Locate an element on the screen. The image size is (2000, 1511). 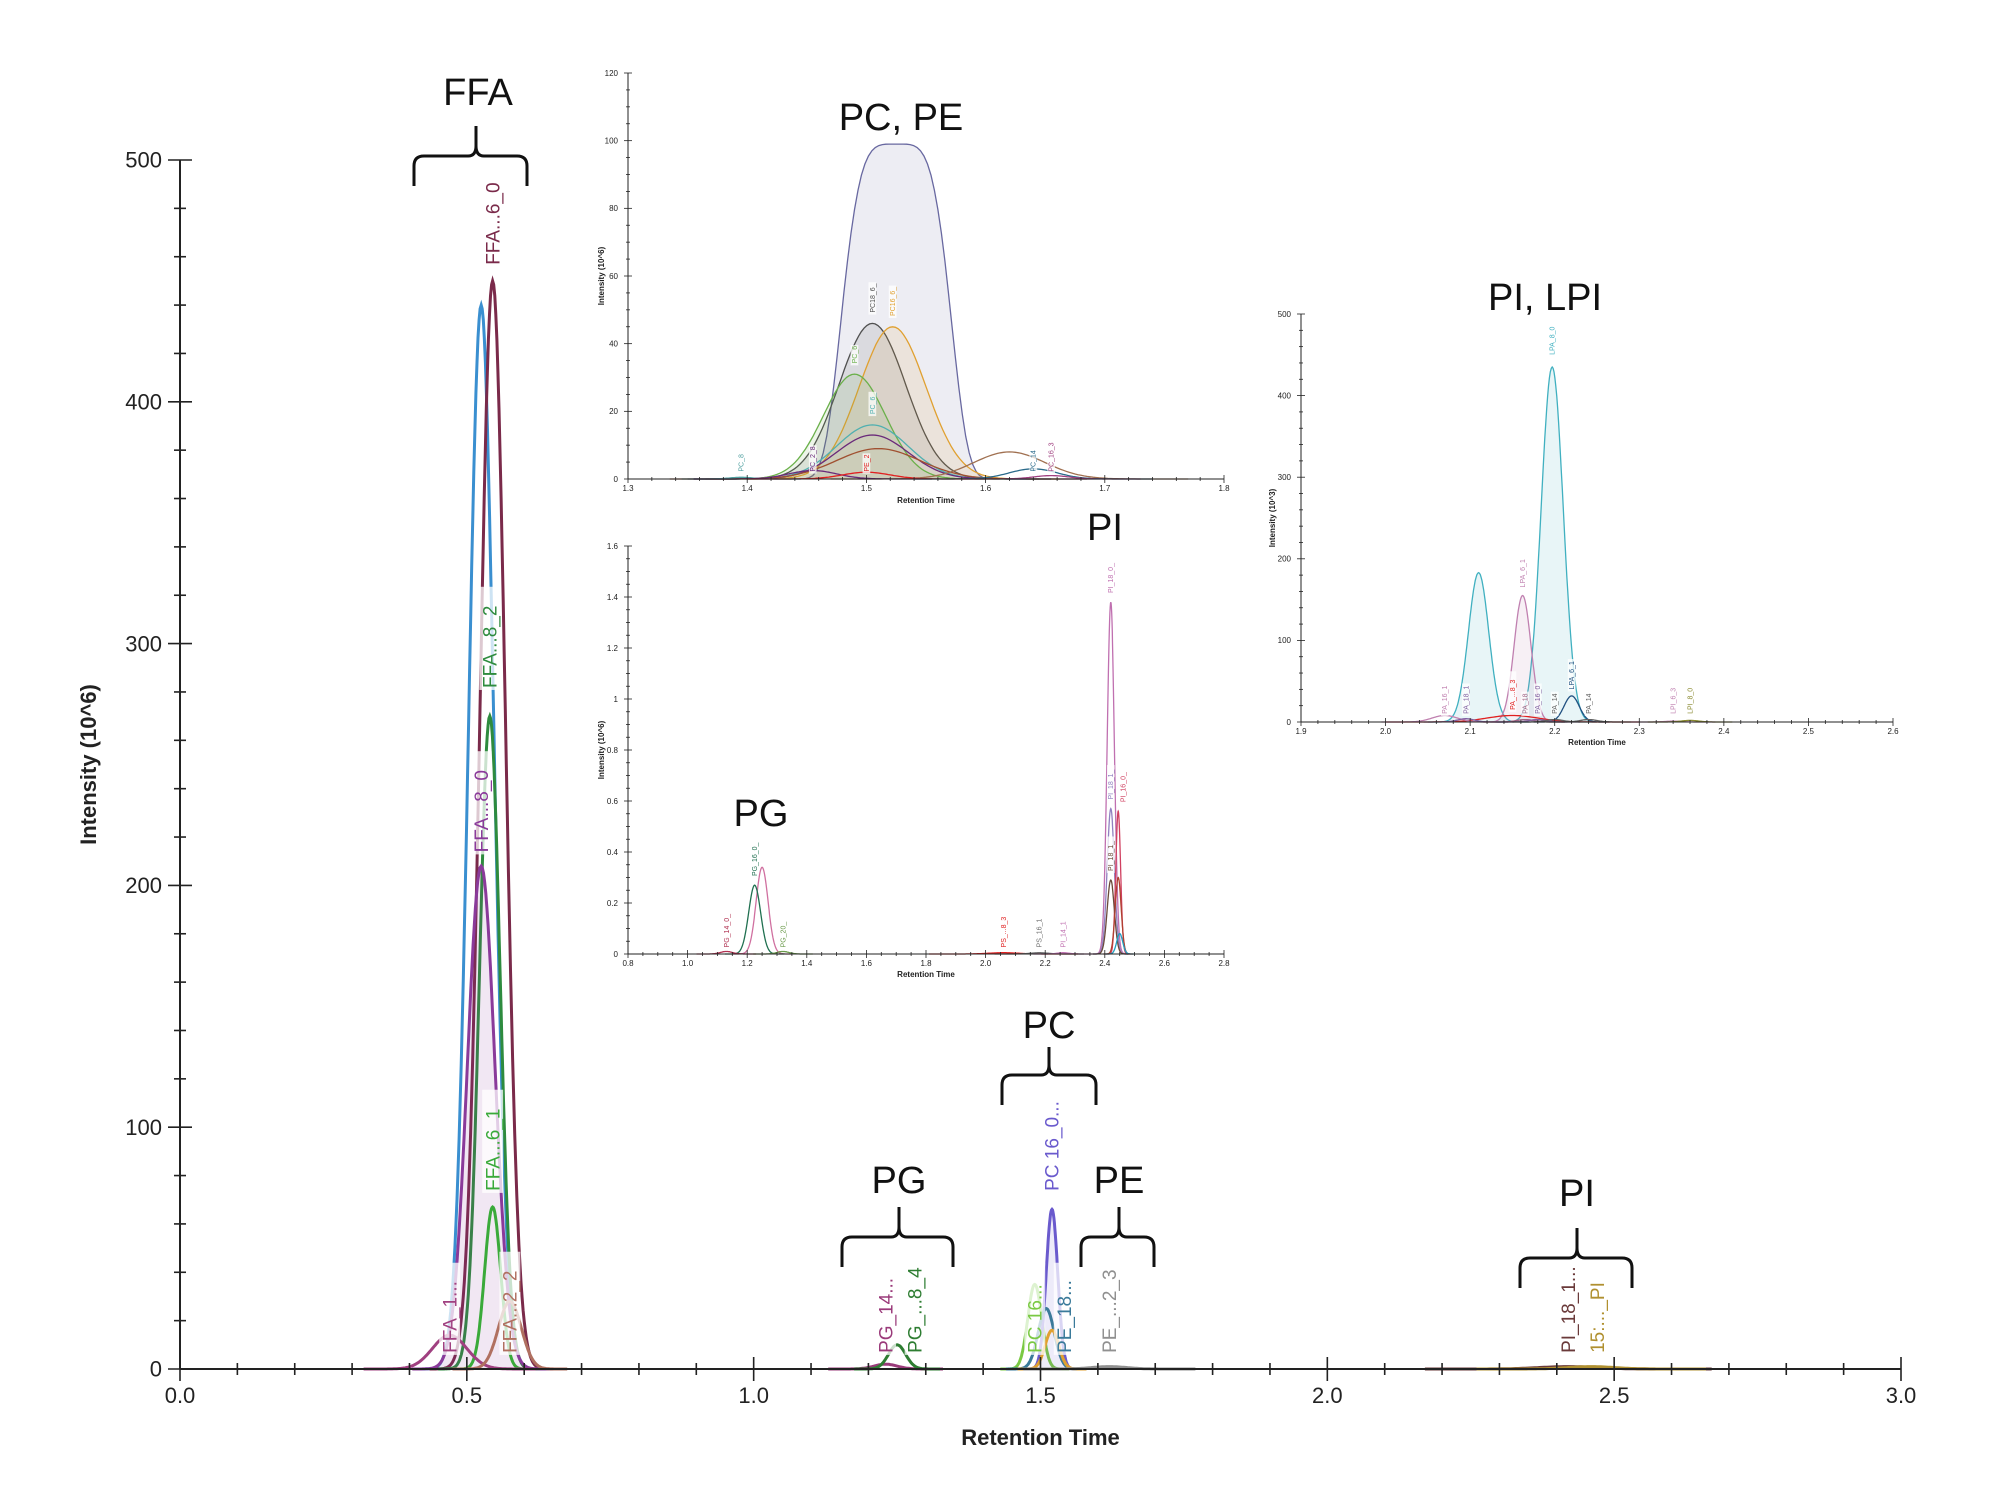
x-tick-label: 1.2 is located at coordinates (748, 963).